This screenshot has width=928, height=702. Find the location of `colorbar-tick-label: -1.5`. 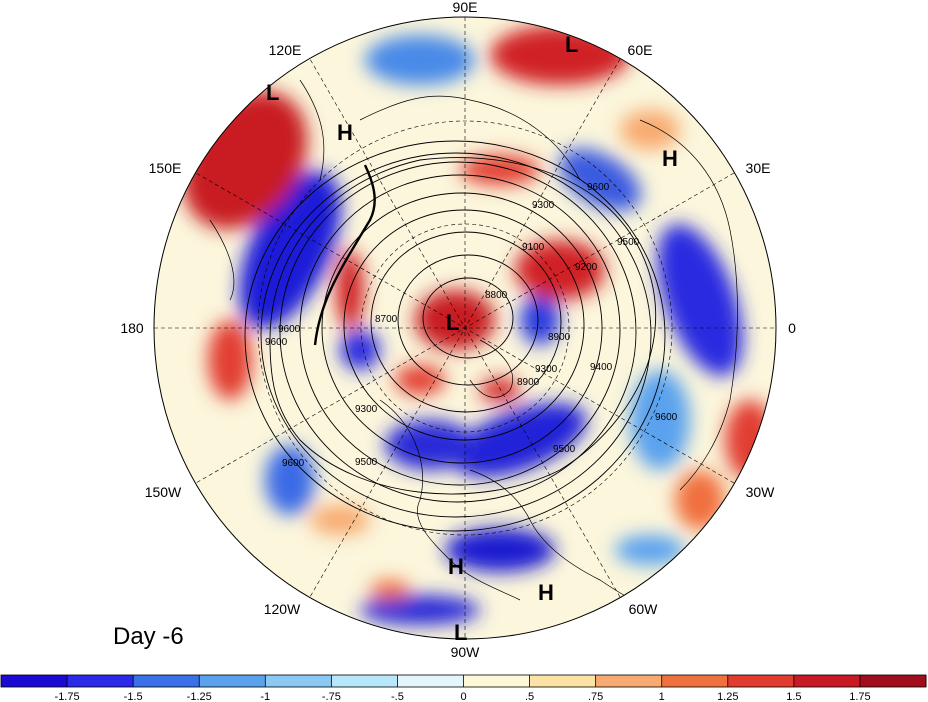

colorbar-tick-label: -1.5 is located at coordinates (133, 696).